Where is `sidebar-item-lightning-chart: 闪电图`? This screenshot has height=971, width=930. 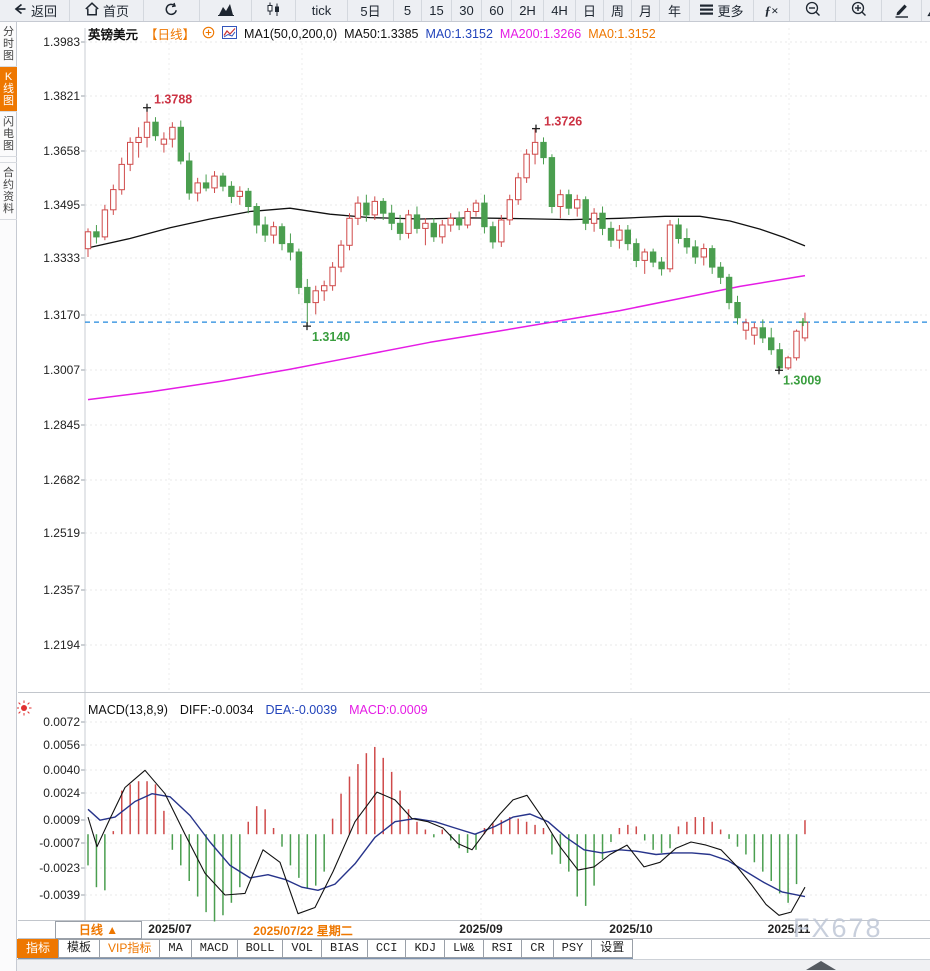 sidebar-item-lightning-chart: 闪电图 is located at coordinates (8, 134).